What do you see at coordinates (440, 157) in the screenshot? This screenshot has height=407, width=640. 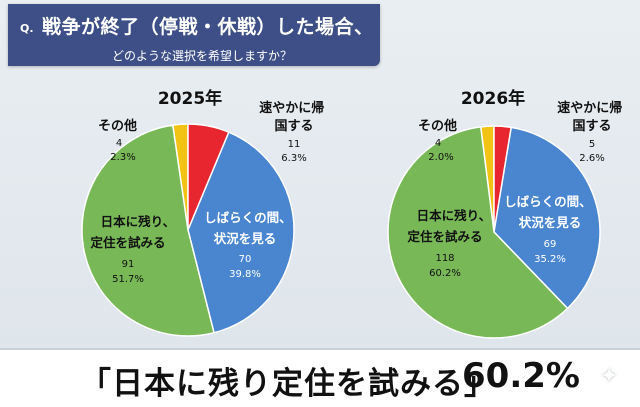 I see `slice-percent-other: 2.0%` at bounding box center [440, 157].